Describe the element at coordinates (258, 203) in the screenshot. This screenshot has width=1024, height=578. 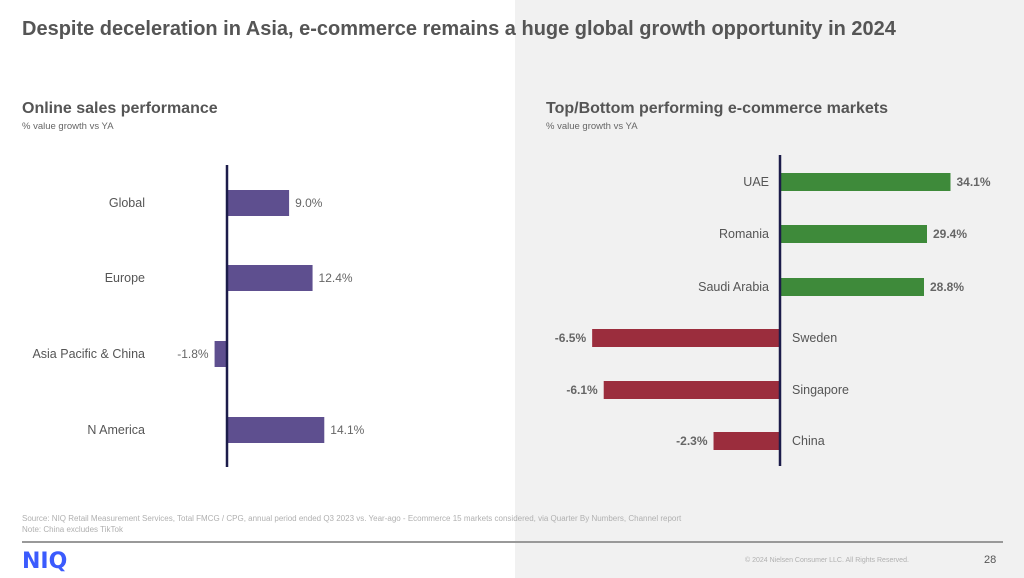
I see `bar-global` at that location.